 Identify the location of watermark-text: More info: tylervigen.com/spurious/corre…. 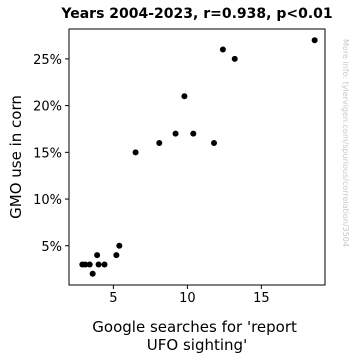
(345, 143).